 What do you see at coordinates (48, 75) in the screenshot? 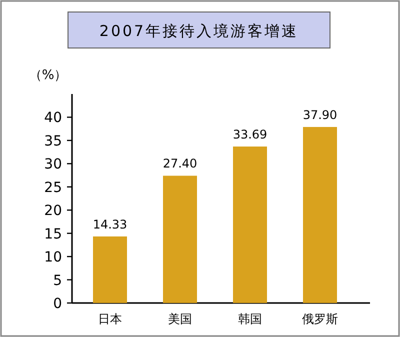
I see `y-axis-title: （%）` at bounding box center [48, 75].